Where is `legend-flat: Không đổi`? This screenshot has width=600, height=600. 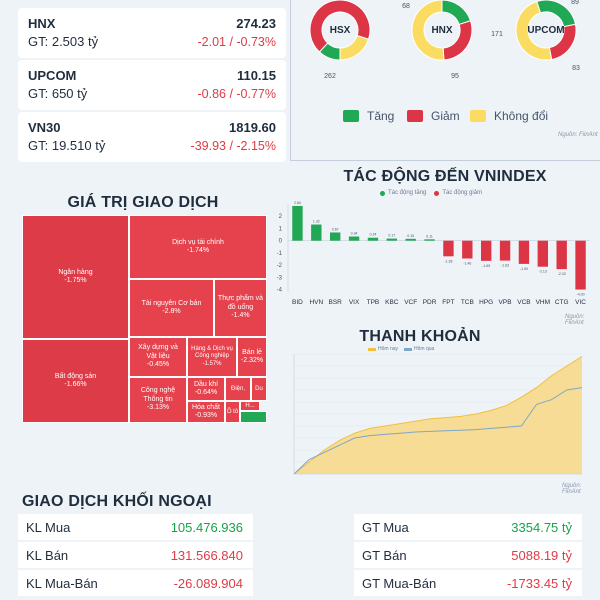 legend-flat: Không đổi is located at coordinates (509, 116).